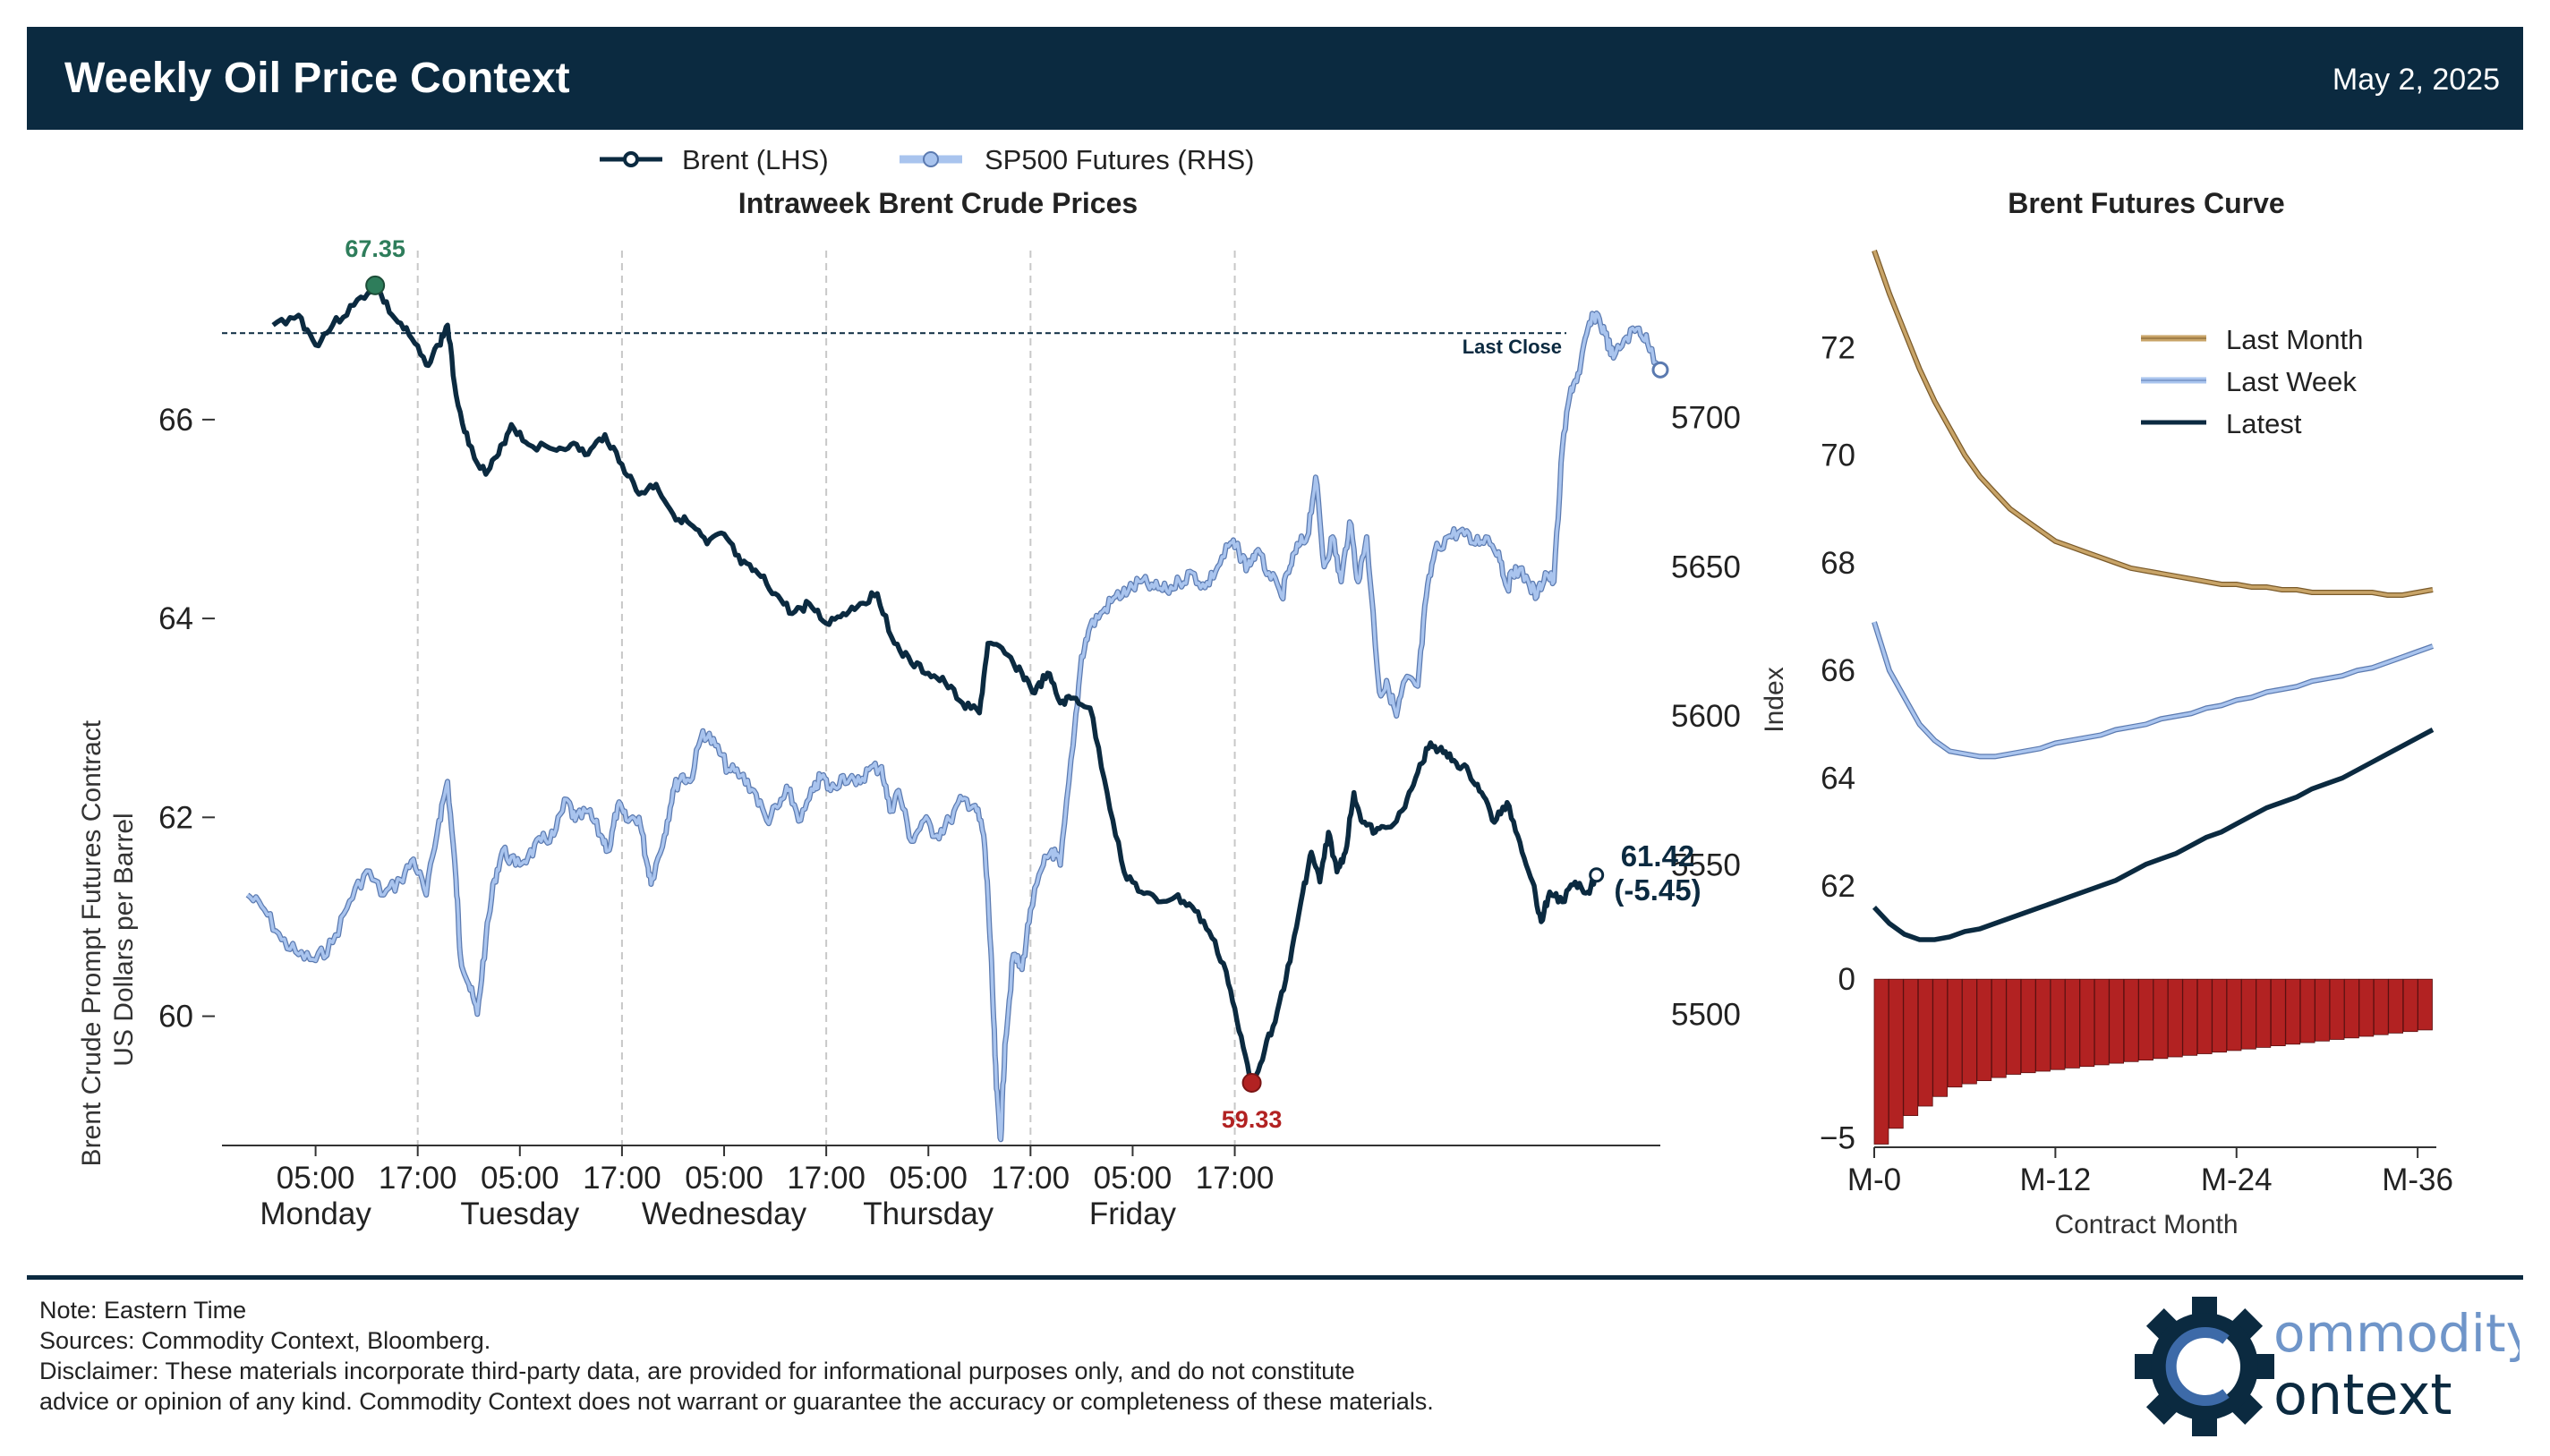 Image resolution: width=2550 pixels, height=1456 pixels. What do you see at coordinates (2417, 1179) in the screenshot?
I see `curve-x-tick-label: M-36` at bounding box center [2417, 1179].